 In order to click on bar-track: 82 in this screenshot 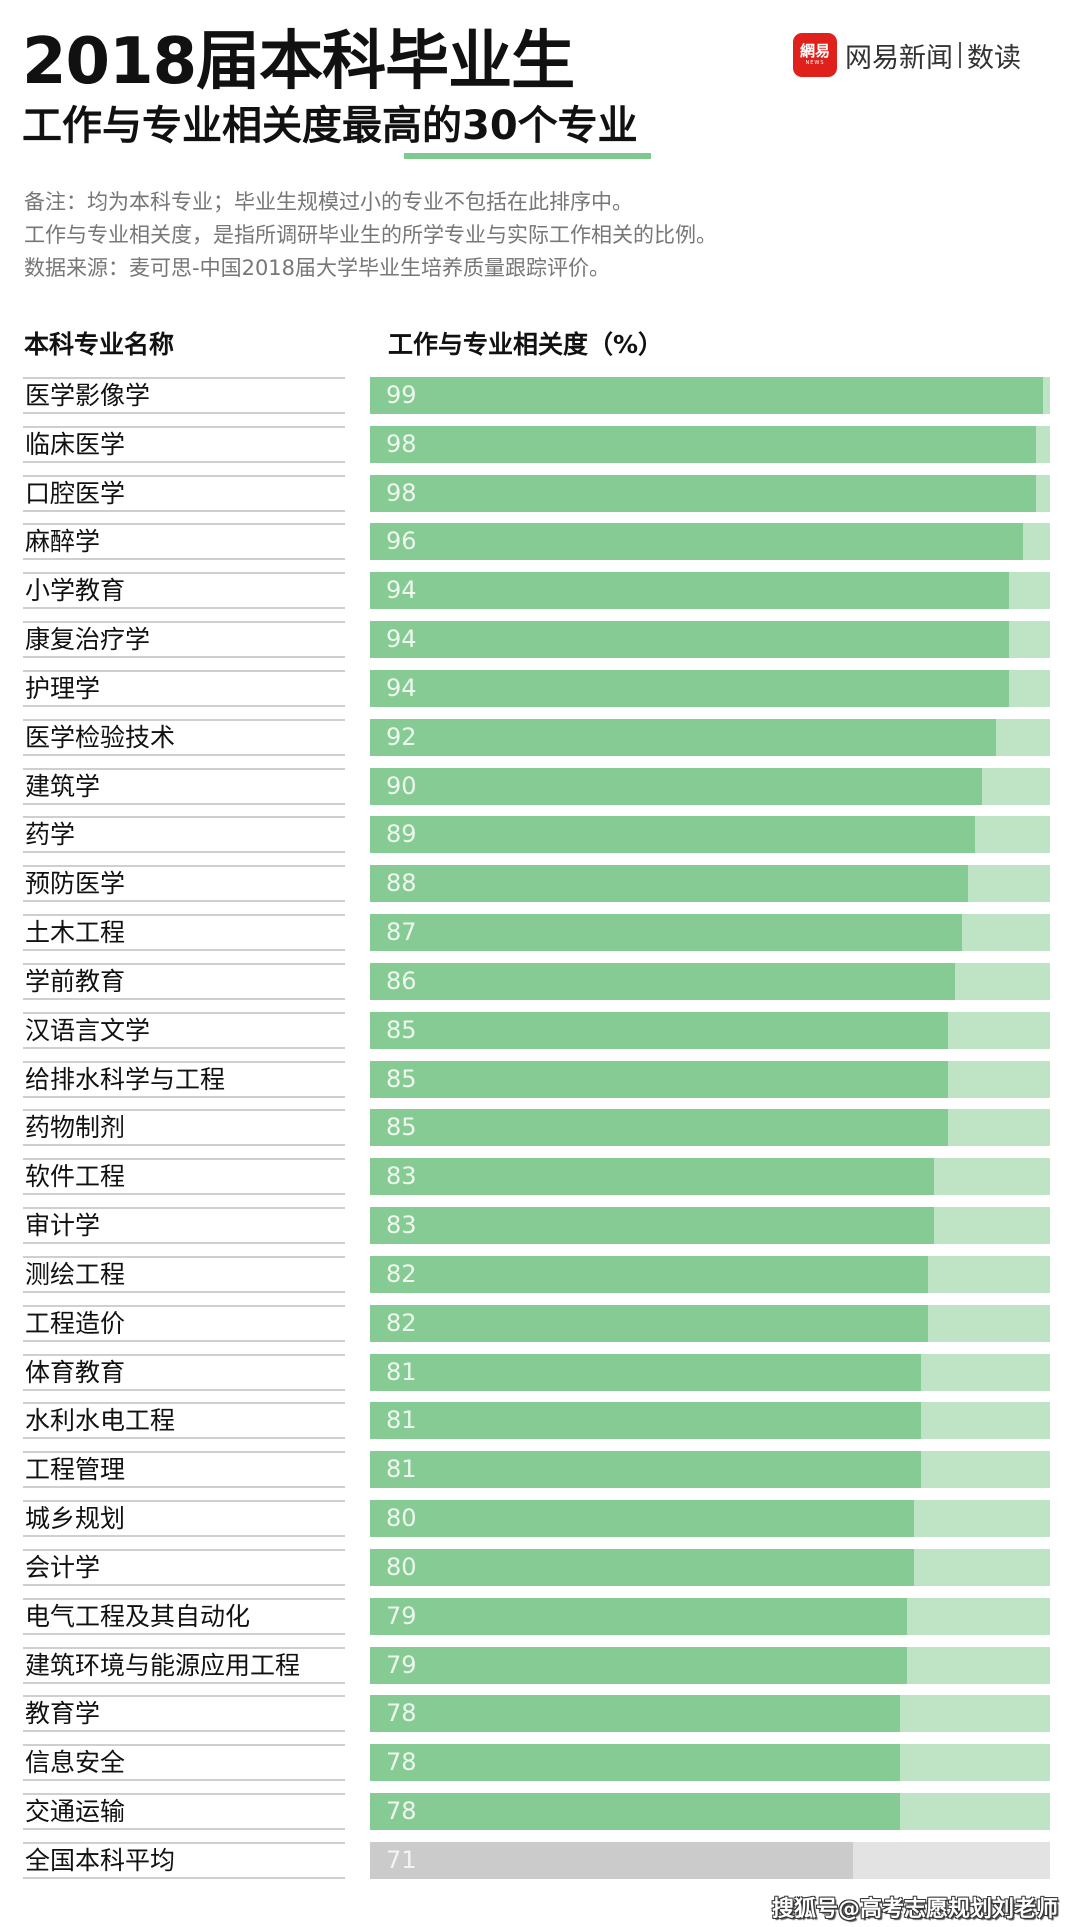, I will do `click(710, 1274)`.